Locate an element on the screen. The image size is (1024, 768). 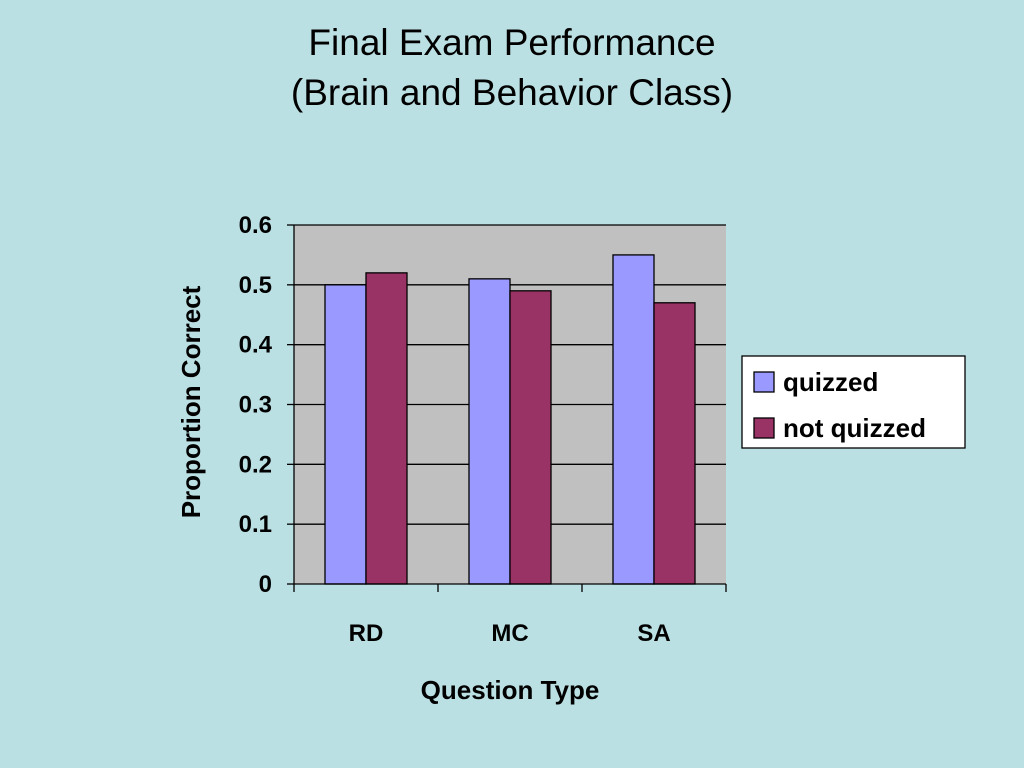
legend-swatch-not-quizzed is located at coordinates (764, 428).